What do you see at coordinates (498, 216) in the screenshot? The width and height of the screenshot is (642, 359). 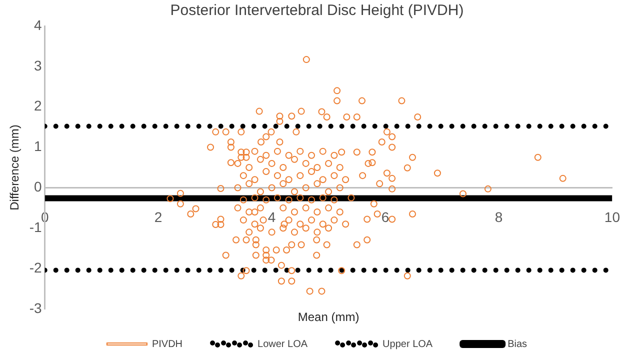 I see `x-tick-label: 8` at bounding box center [498, 216].